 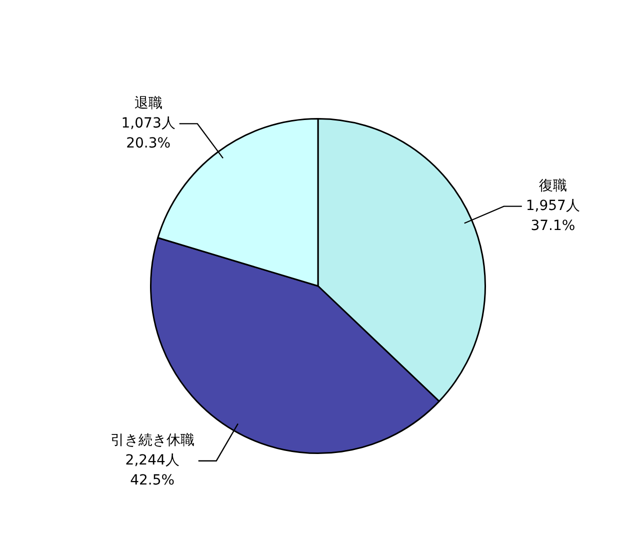 What do you see at coordinates (148, 103) in the screenshot?
I see `slice-label: 退職` at bounding box center [148, 103].